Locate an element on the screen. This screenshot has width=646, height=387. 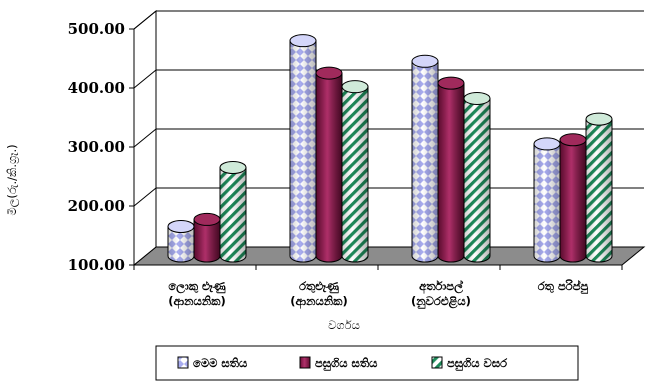
y-tick-labels: 100.00 200.00 300.00 400.00 500.00 is located at coordinates (96, 147).